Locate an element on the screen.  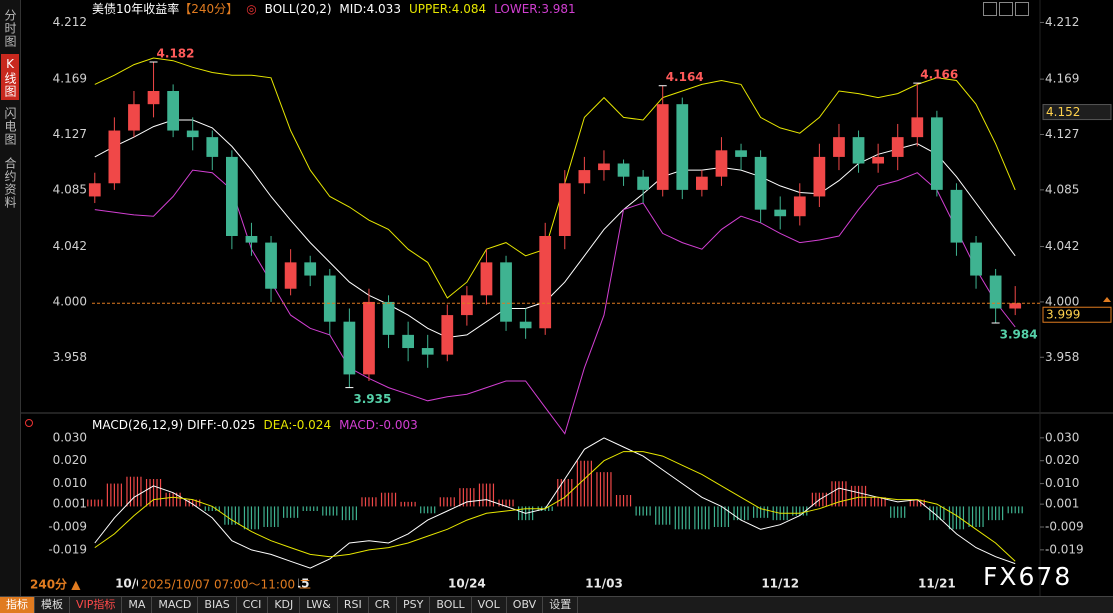
legend-entry: DIFF:-0.025 is located at coordinates (221, 425).